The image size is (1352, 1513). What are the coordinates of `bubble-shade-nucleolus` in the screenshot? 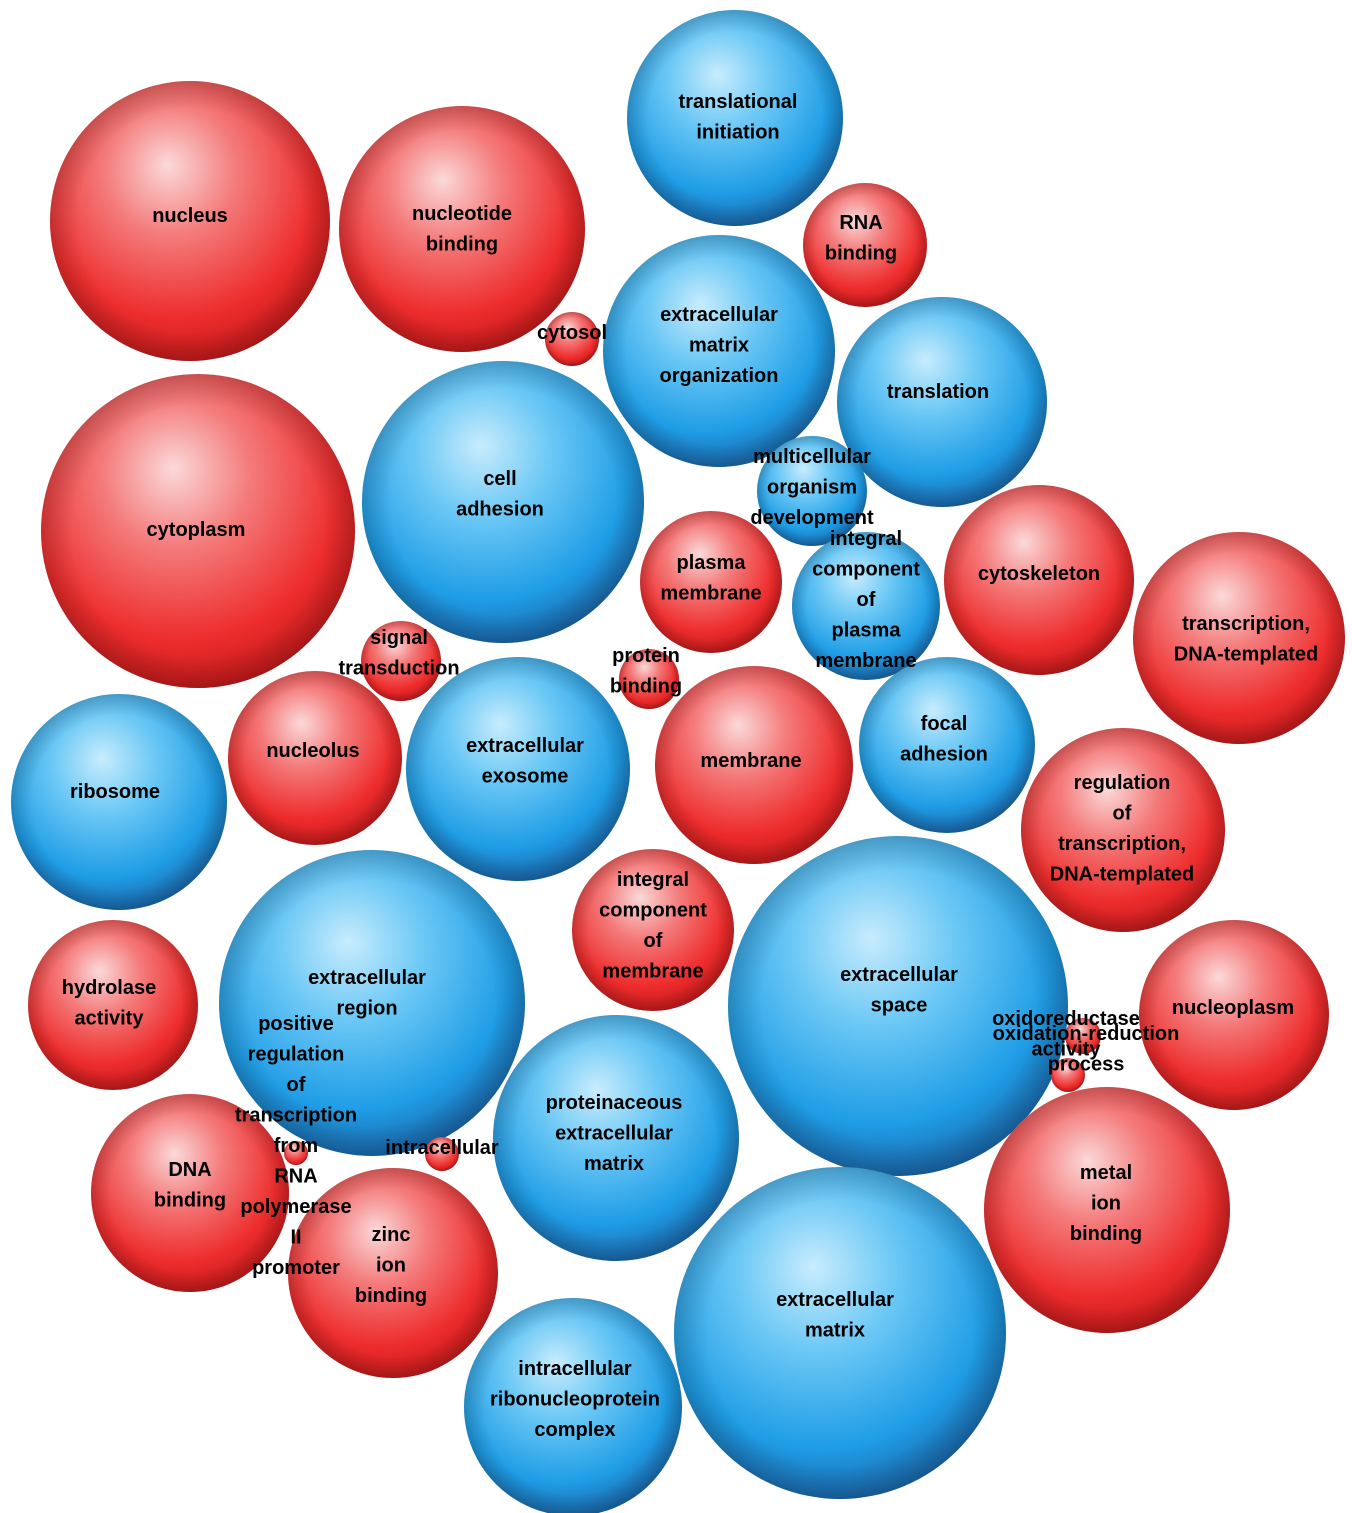 It's located at (315, 758).